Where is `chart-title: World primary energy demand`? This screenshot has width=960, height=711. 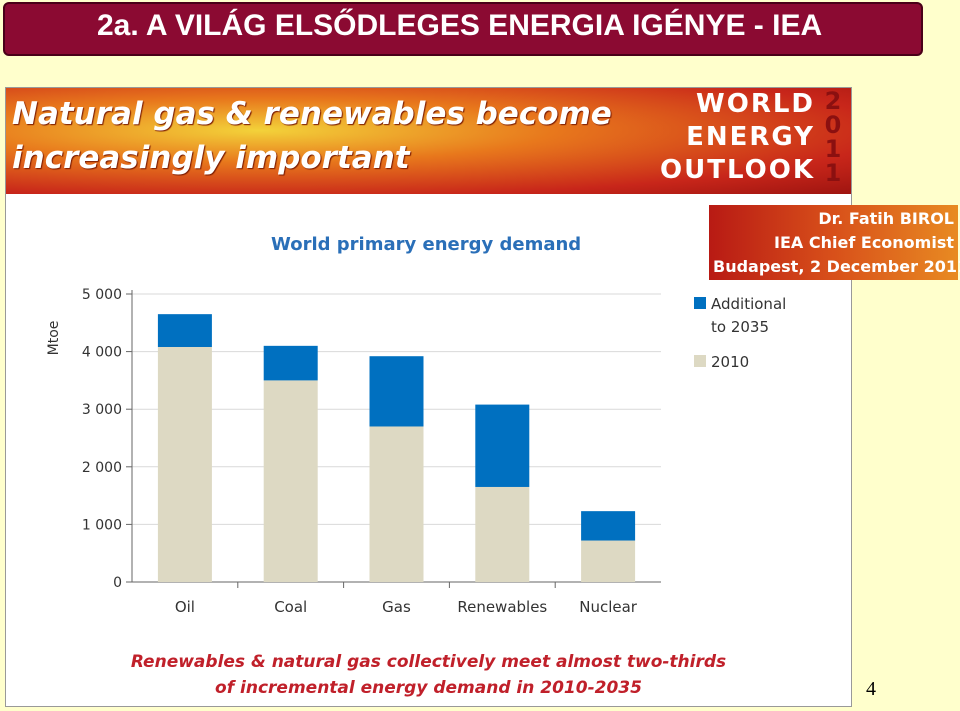
chart-title: World primary energy demand is located at coordinates (426, 244).